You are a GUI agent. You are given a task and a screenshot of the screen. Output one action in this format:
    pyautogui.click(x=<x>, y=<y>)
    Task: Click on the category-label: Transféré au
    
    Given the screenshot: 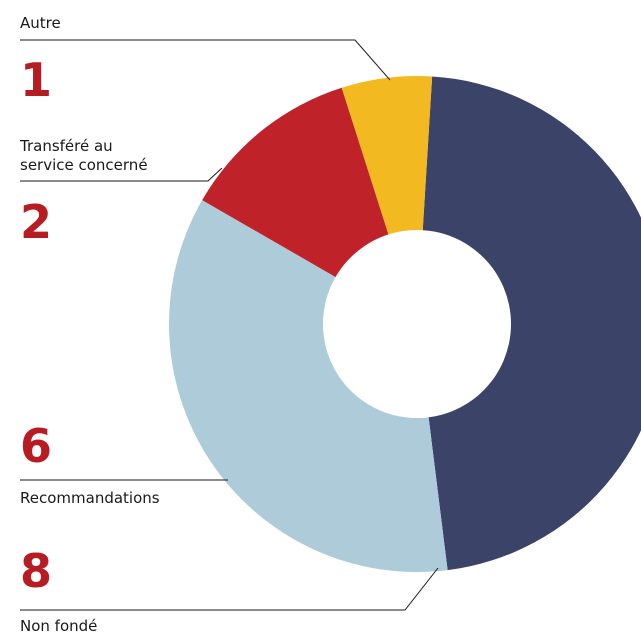 What is the action you would take?
    pyautogui.click(x=66, y=146)
    